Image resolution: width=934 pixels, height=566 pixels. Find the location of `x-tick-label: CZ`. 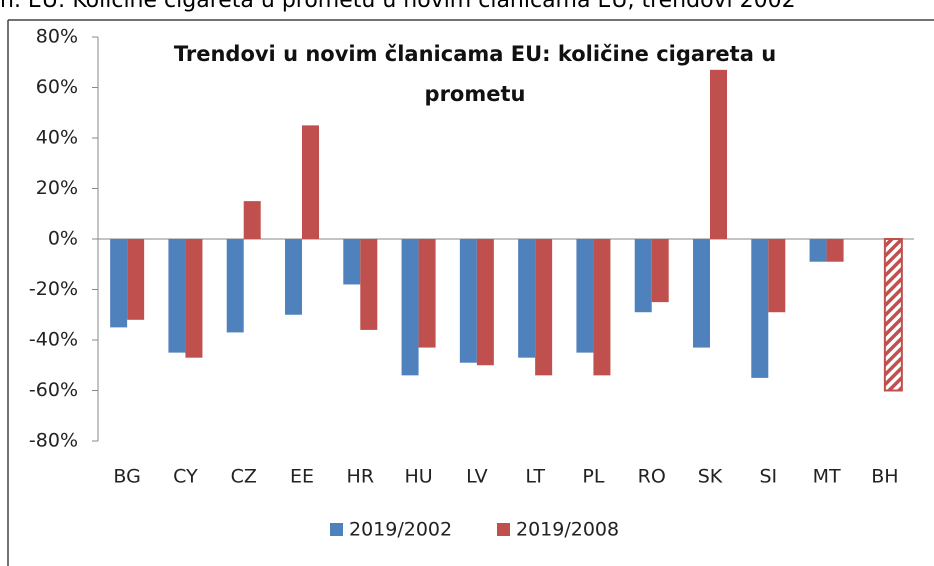

x-tick-label: CZ is located at coordinates (244, 477).